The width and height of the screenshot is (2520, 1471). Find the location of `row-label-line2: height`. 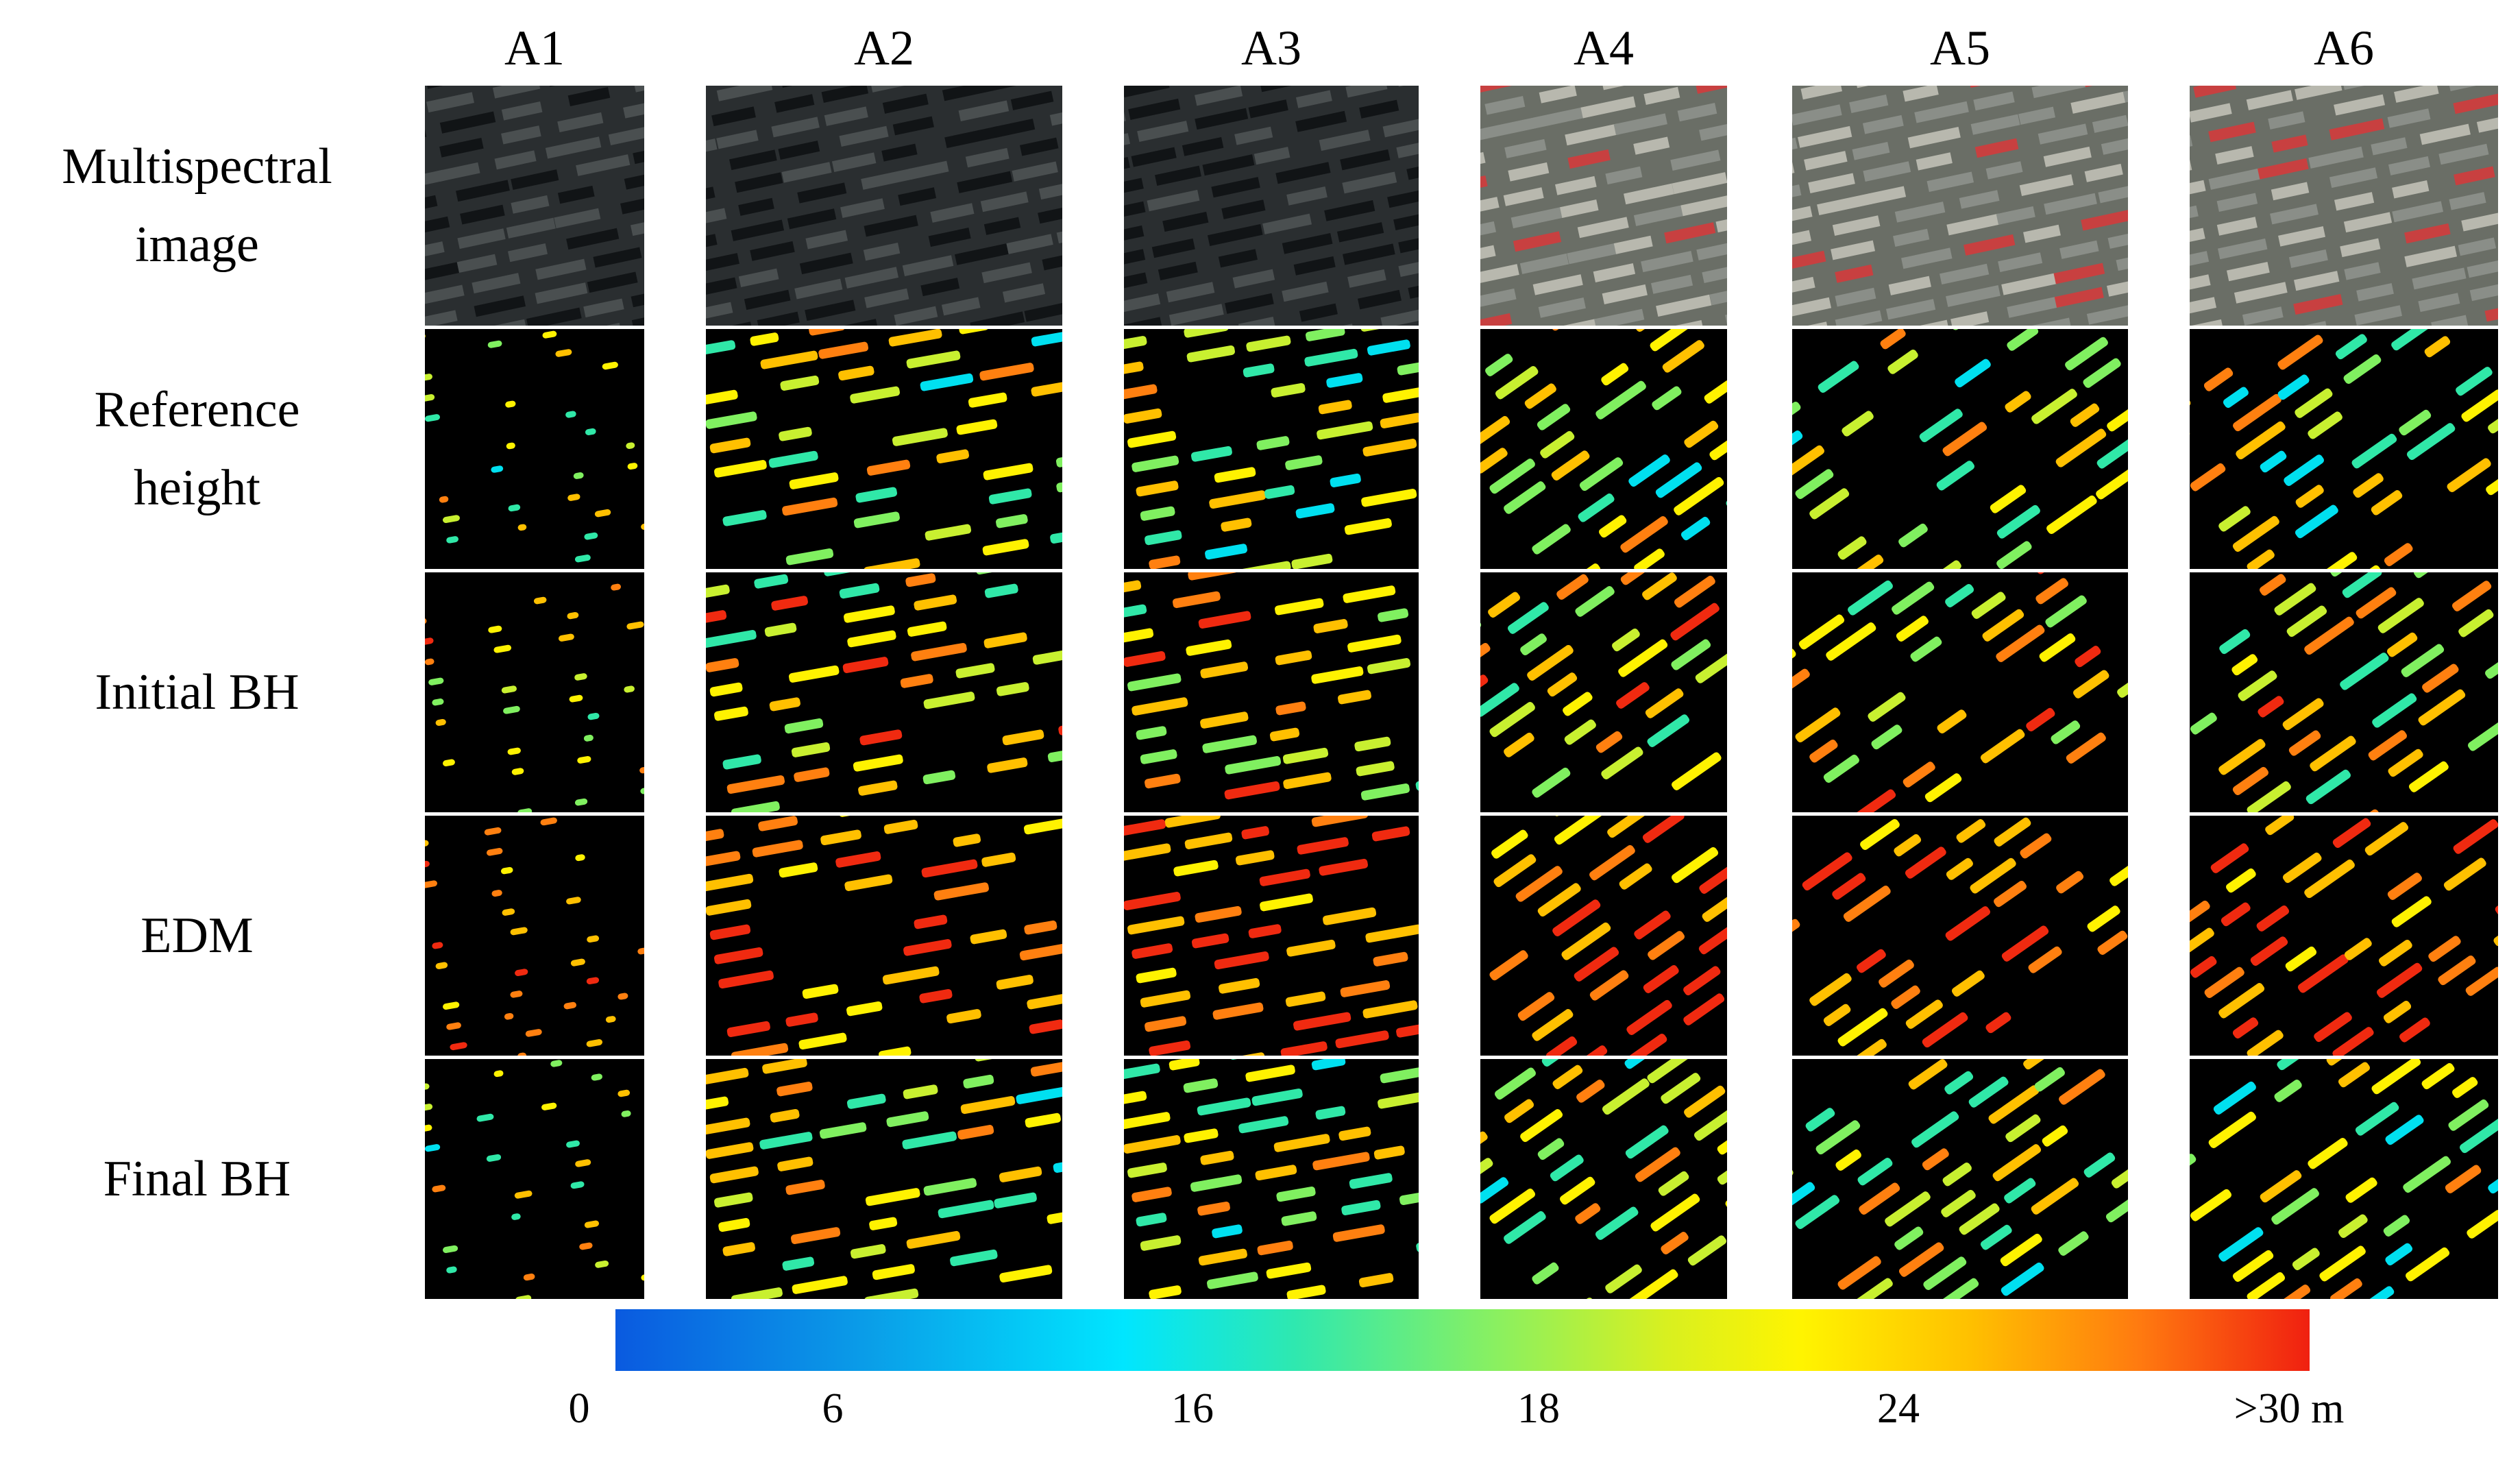

row-label-line2: height is located at coordinates (197, 488).